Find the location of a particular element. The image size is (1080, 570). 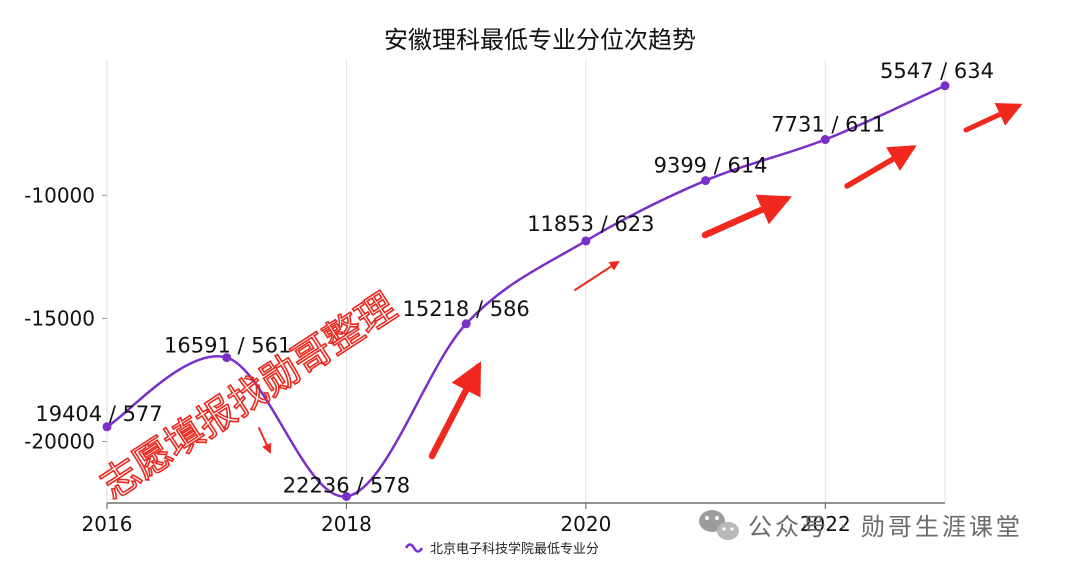

x-tick-label: 2020 is located at coordinates (585, 524).